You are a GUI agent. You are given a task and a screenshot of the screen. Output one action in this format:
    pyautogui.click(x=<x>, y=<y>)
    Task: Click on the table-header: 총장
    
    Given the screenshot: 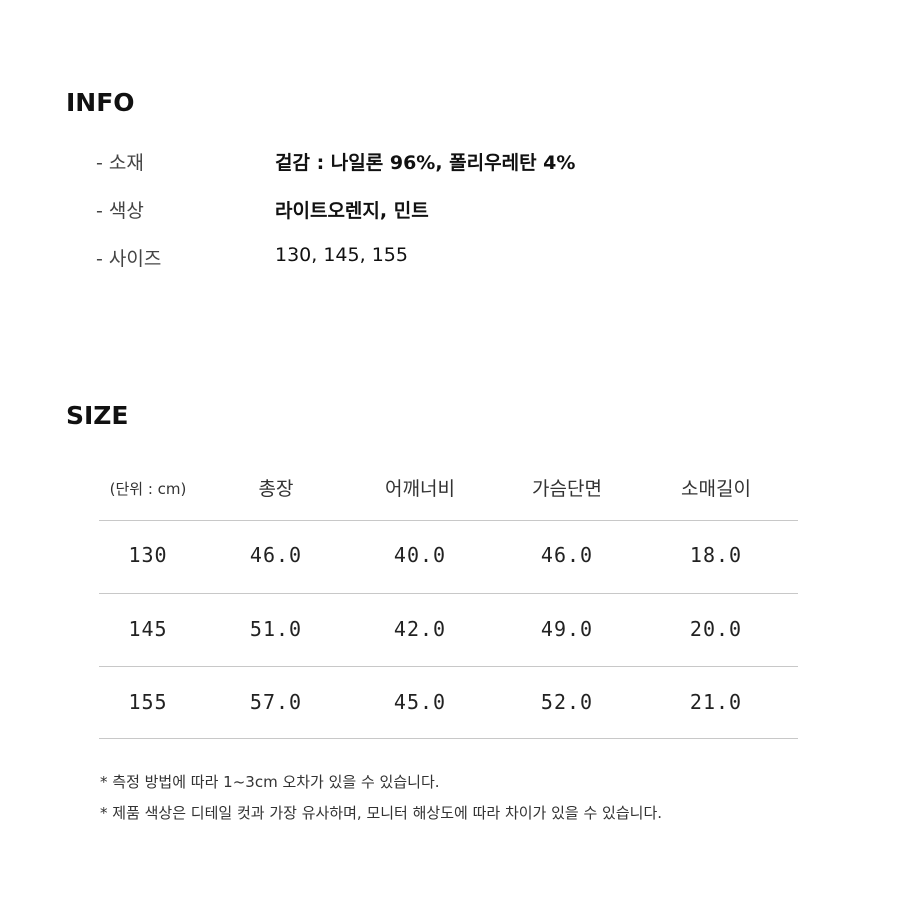 What is the action you would take?
    pyautogui.click(x=276, y=489)
    